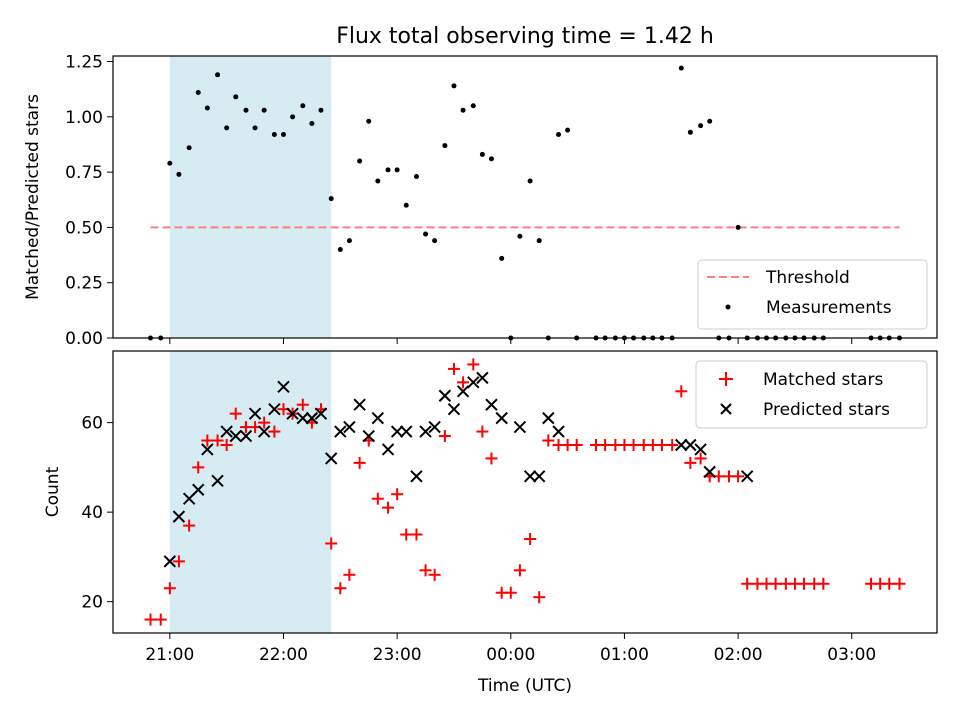 The height and width of the screenshot is (720, 960). I want to click on top-legend: Threshold Measurements, so click(812, 294).